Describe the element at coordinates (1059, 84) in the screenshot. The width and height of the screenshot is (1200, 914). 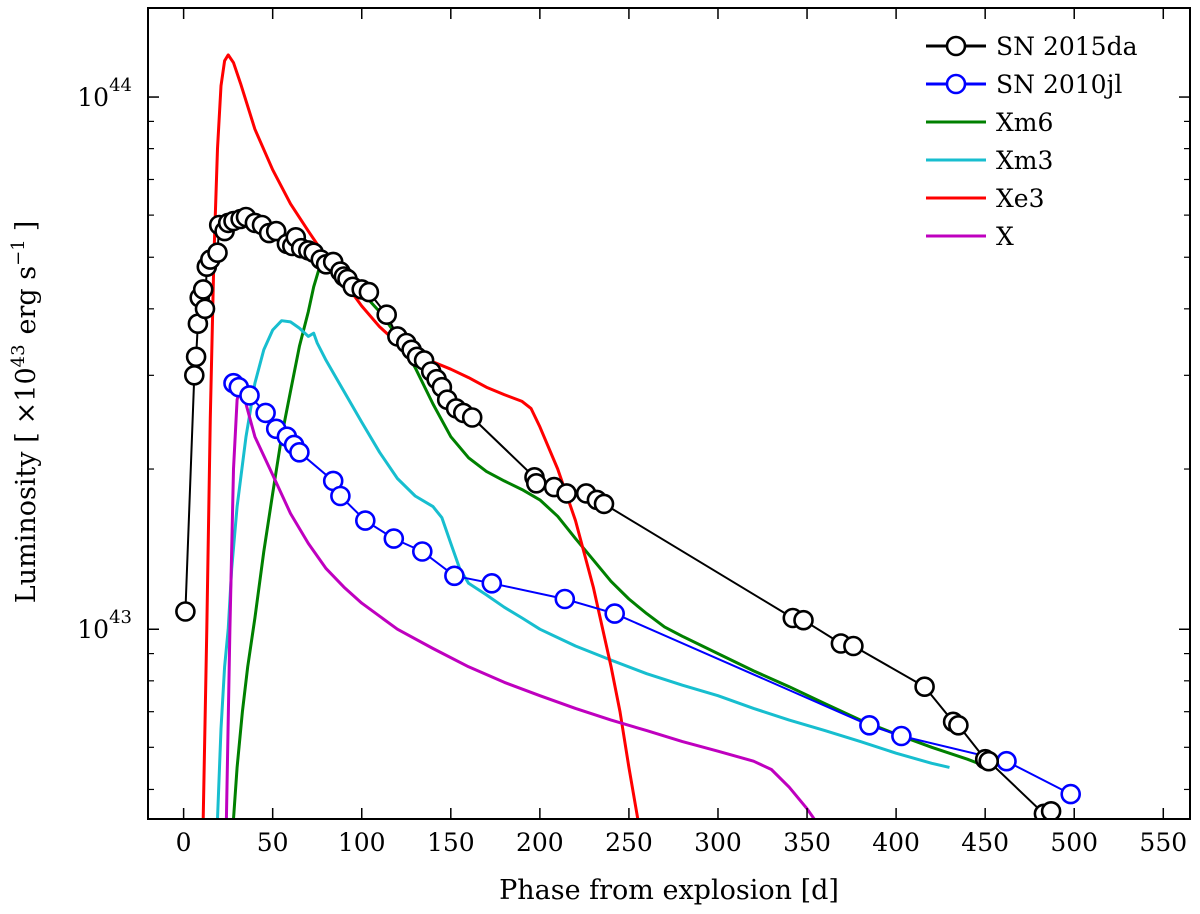
I see `legend-label: SN 2010jl` at that location.